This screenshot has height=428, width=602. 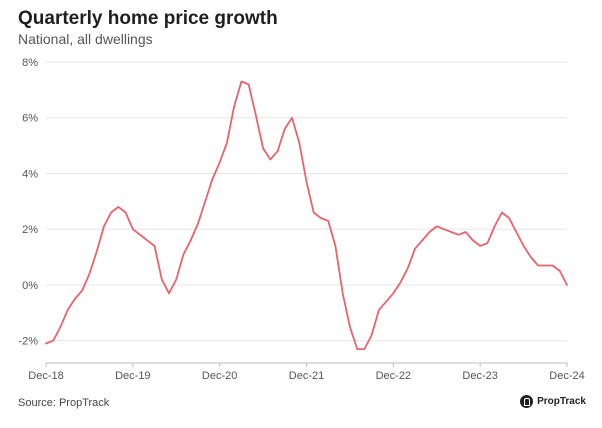 I want to click on y-tick-label: 0%, so click(x=30, y=286).